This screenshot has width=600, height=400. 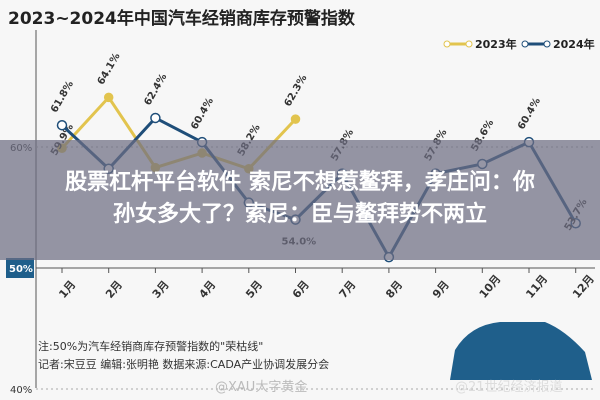 I want to click on chart-title: 2023~2024年中国汽车经销商库存预警指数, so click(x=181, y=19).